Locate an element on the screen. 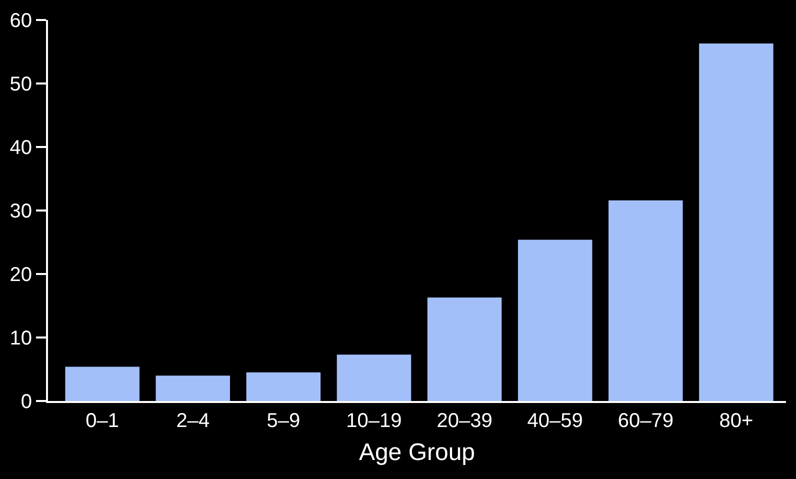 The height and width of the screenshot is (479, 796). x-tick-label: 20–39 is located at coordinates (464, 421).